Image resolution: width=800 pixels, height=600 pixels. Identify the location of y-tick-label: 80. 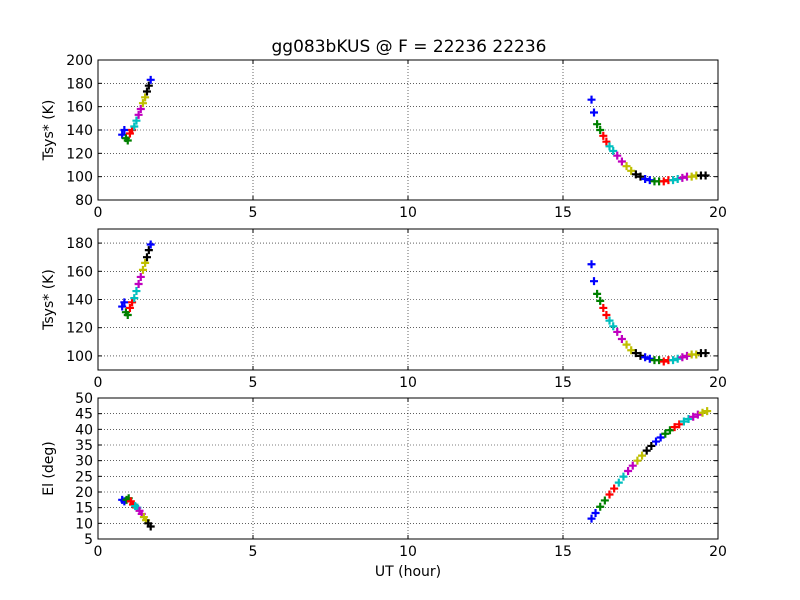
(84, 201).